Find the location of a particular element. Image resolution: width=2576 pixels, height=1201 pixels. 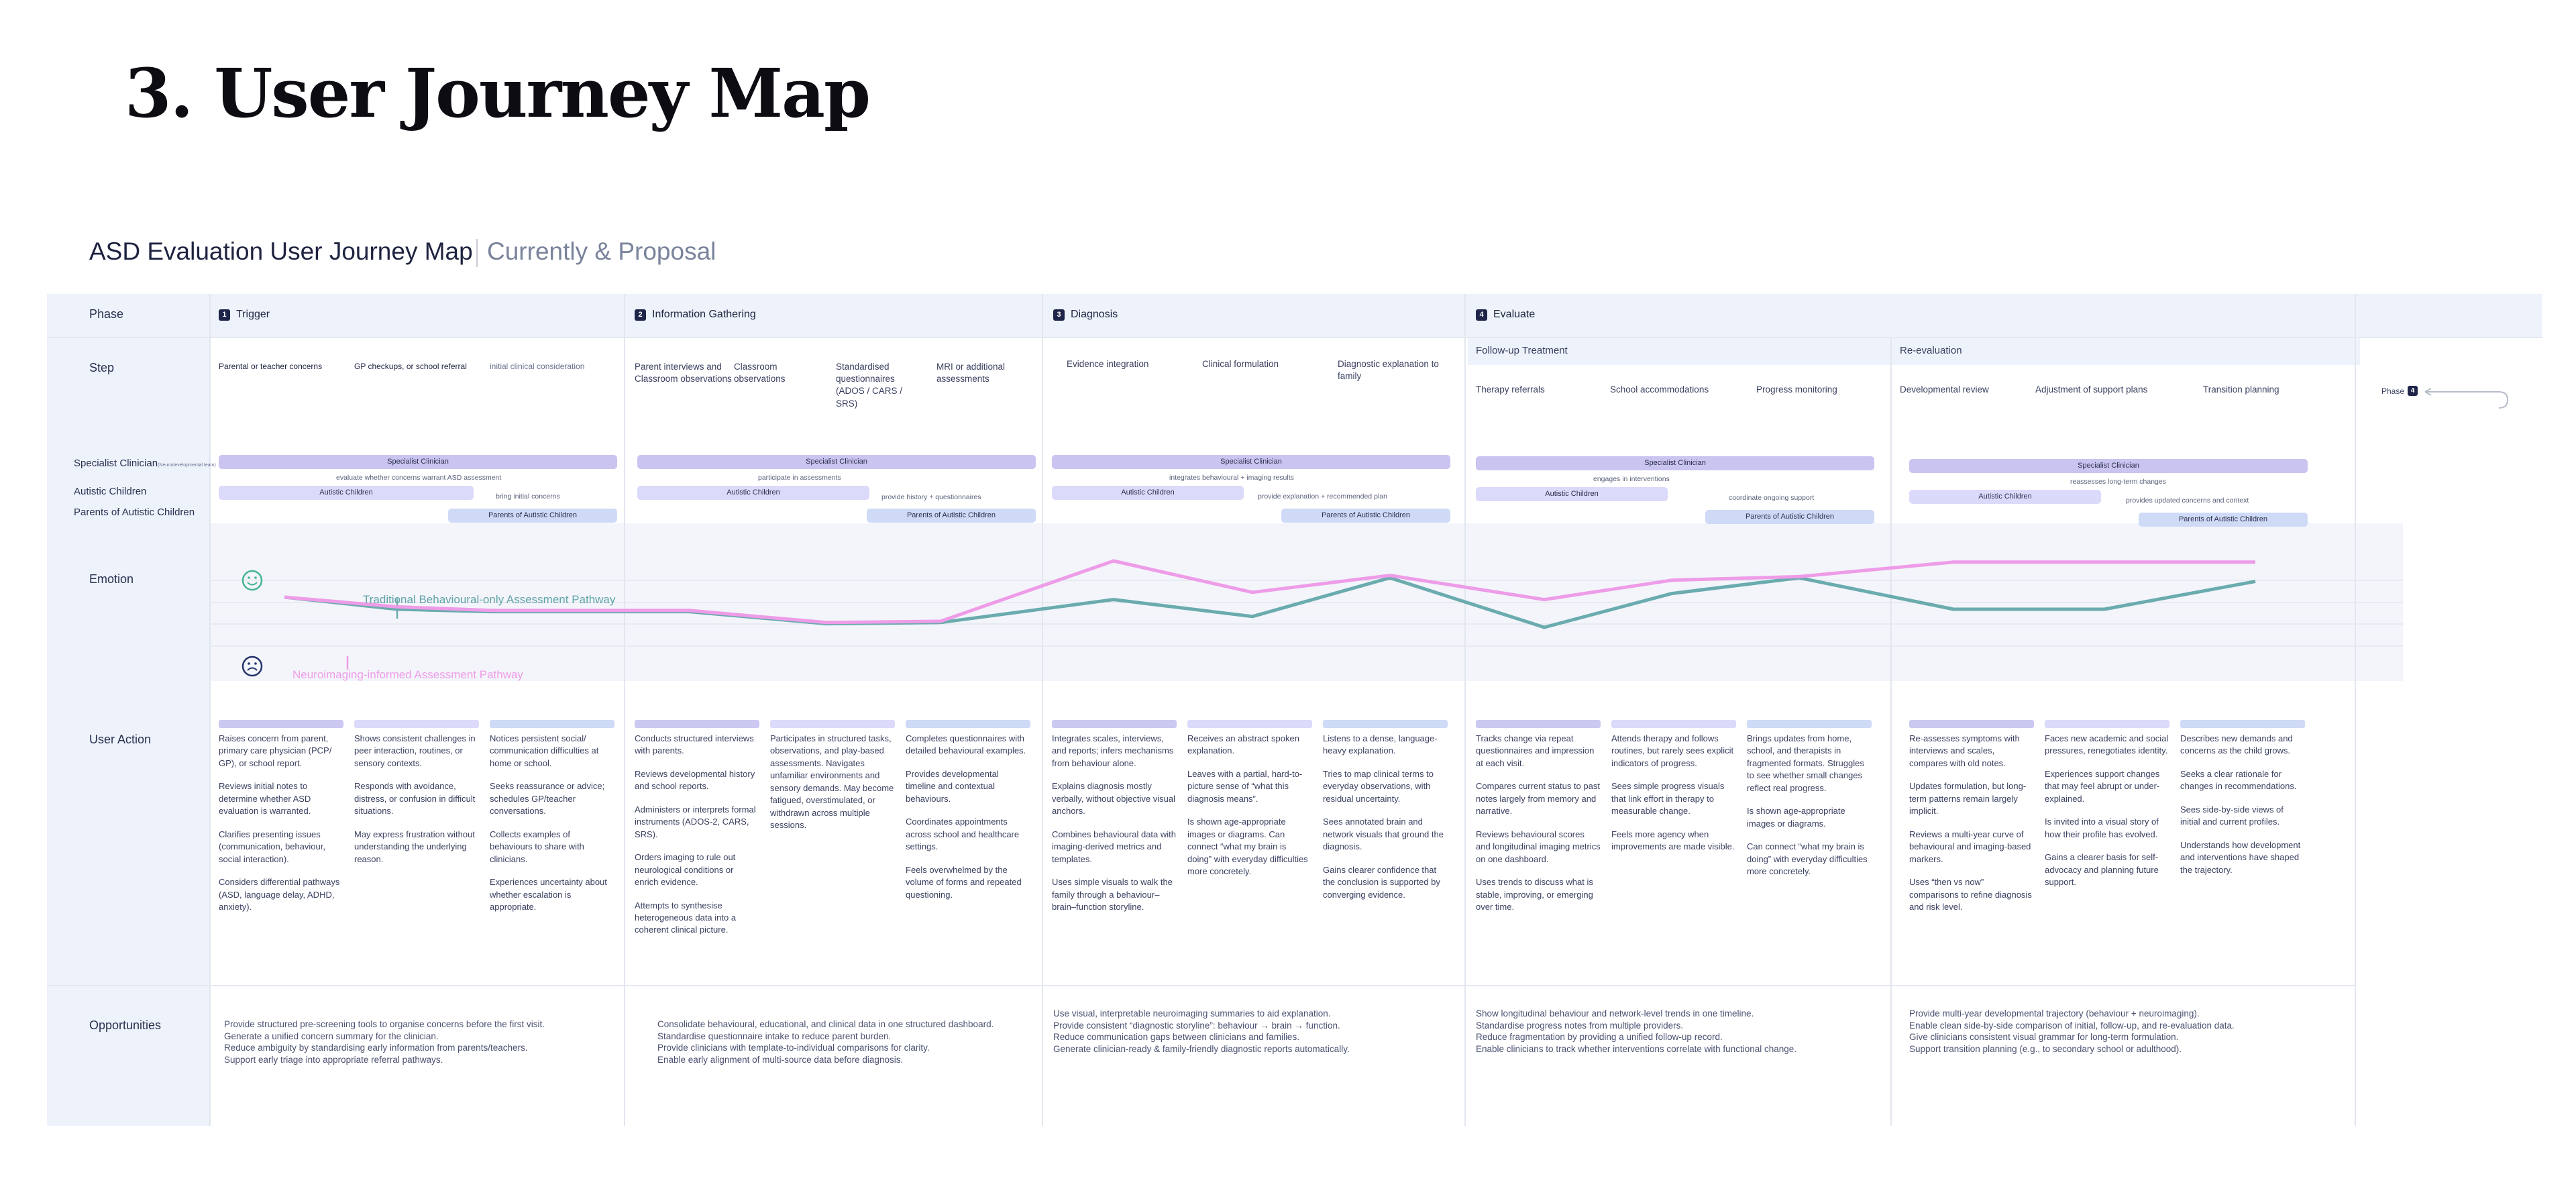

user-action-row-label: User Action is located at coordinates (120, 739).